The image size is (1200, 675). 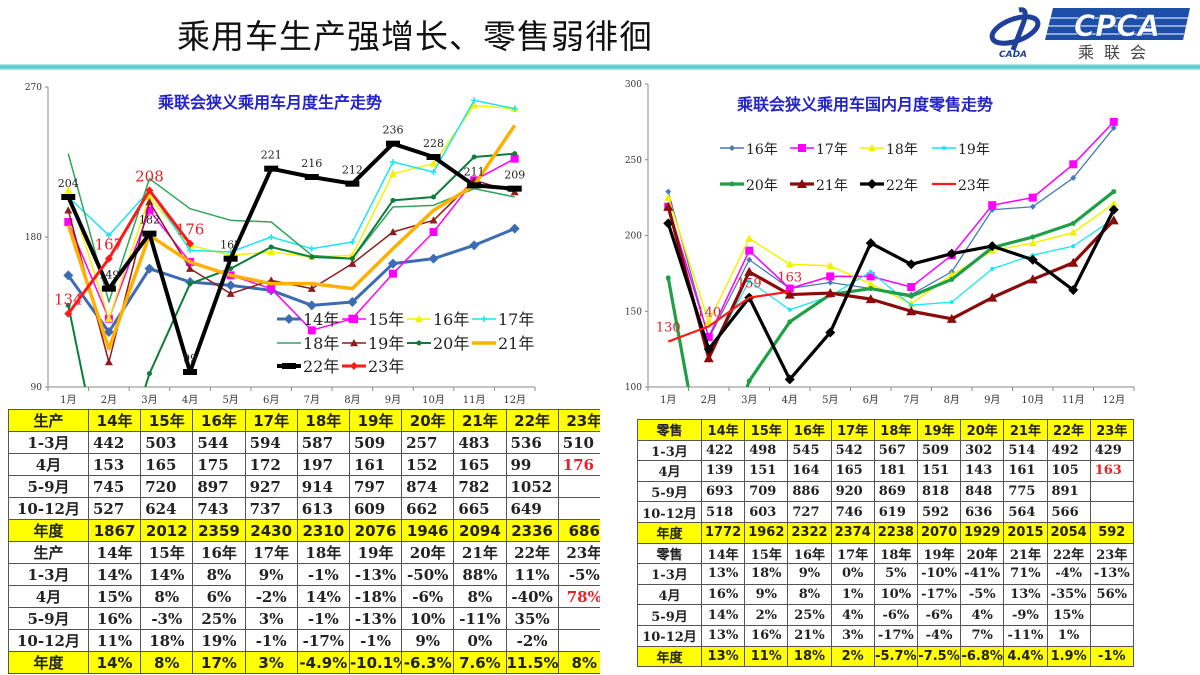 I want to click on table-cell: 897, so click(x=219, y=486).